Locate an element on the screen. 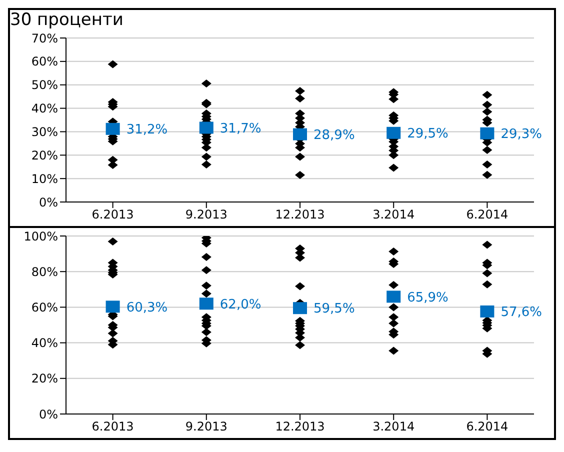 This screenshot has height=452, width=564. data-label: 29,3% is located at coordinates (521, 134).